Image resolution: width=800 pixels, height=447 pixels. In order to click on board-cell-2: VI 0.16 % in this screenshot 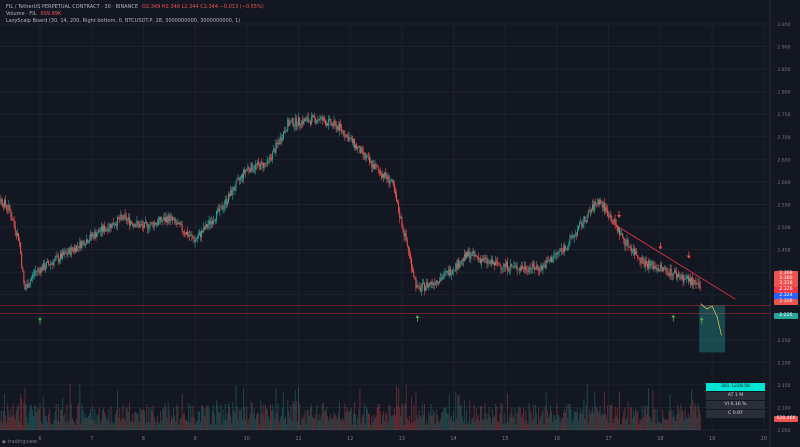, I will do `click(735, 405)`.